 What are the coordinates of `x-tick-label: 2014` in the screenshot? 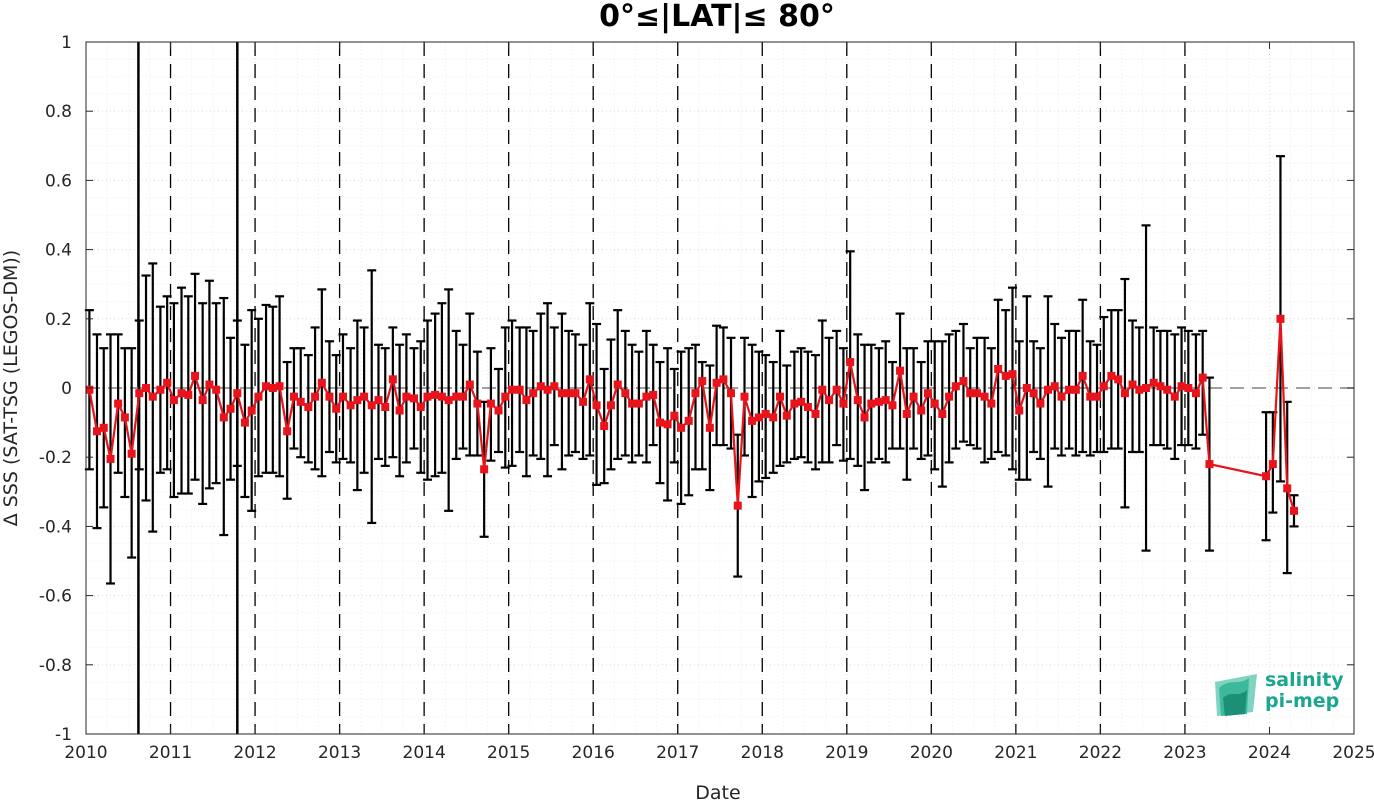 It's located at (424, 753).